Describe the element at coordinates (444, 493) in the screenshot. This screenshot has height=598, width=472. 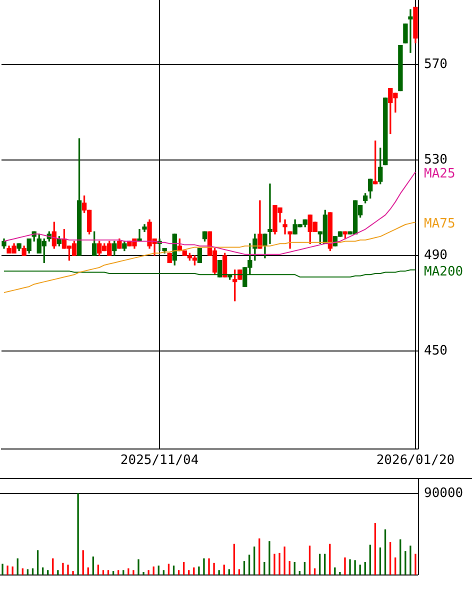
I see `y-tick-label: 90000` at that location.